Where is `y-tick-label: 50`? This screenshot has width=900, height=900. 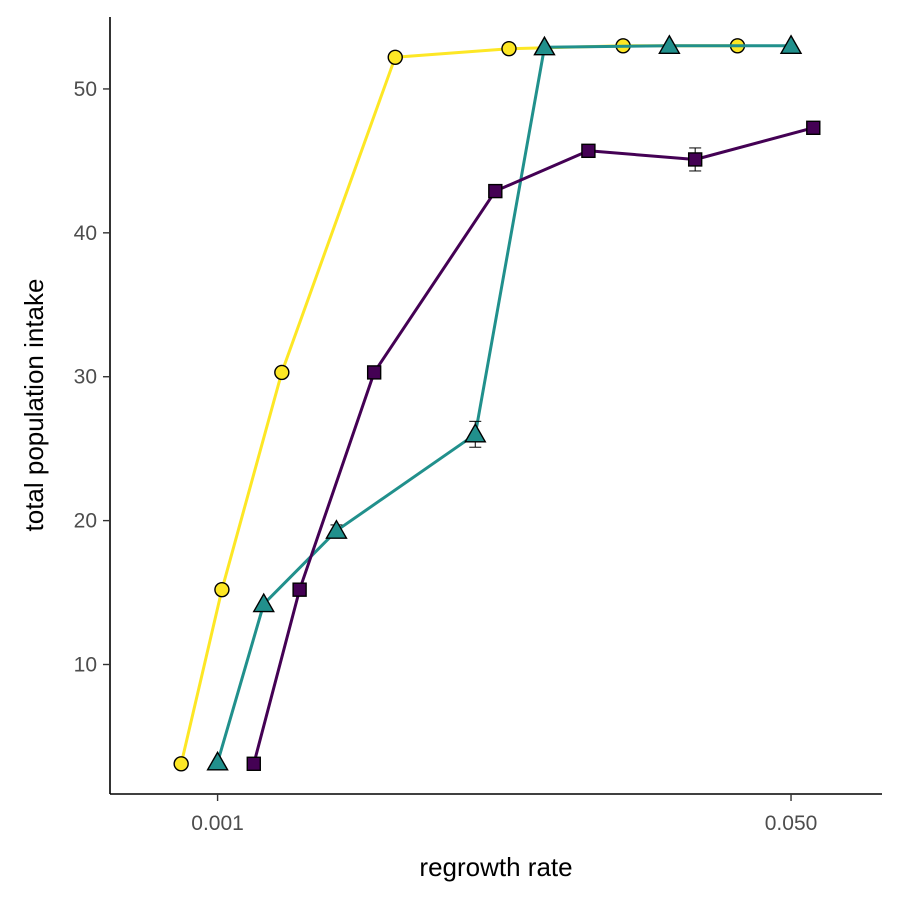 y-tick-label: 50 is located at coordinates (85, 89).